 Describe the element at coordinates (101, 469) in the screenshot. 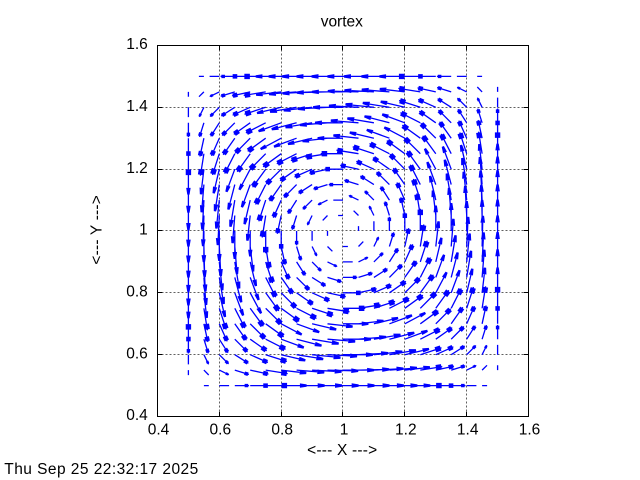

I see `svg-text: Thu Sep 25 22:32:17 2025` at that location.